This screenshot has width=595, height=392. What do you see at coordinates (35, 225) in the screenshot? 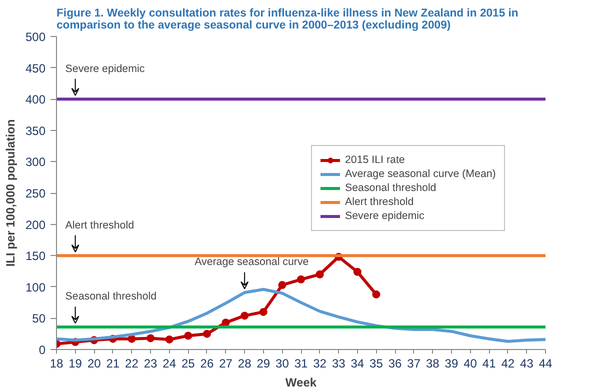
I see `y-tick-label: 200` at bounding box center [35, 225].